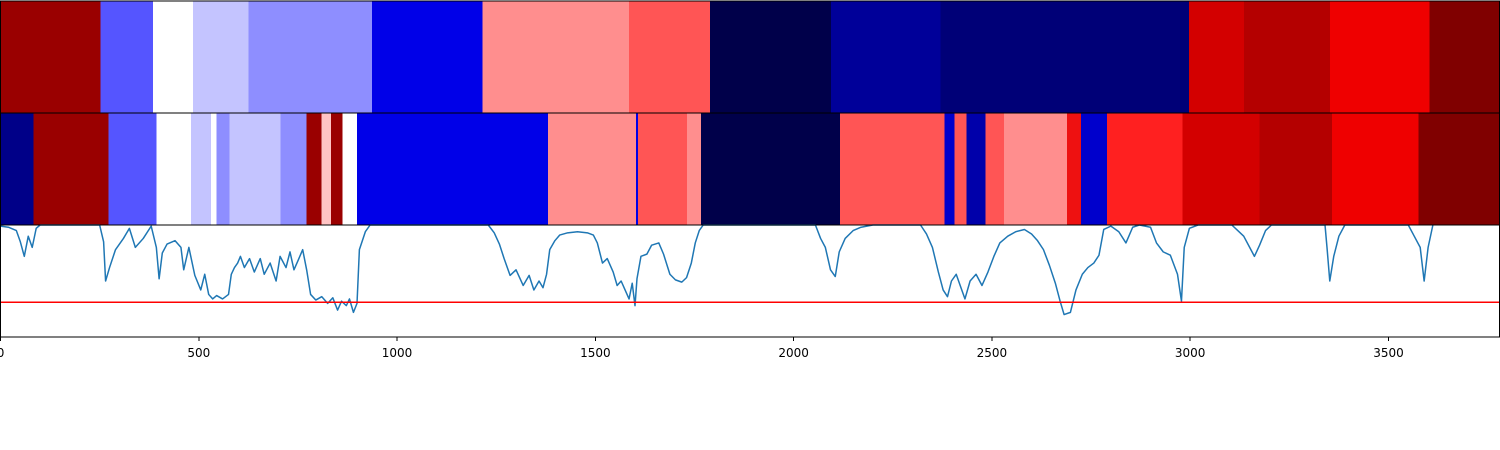 The height and width of the screenshot is (450, 1500). What do you see at coordinates (1190, 353) in the screenshot?
I see `x-tick-label: 3000` at bounding box center [1190, 353].